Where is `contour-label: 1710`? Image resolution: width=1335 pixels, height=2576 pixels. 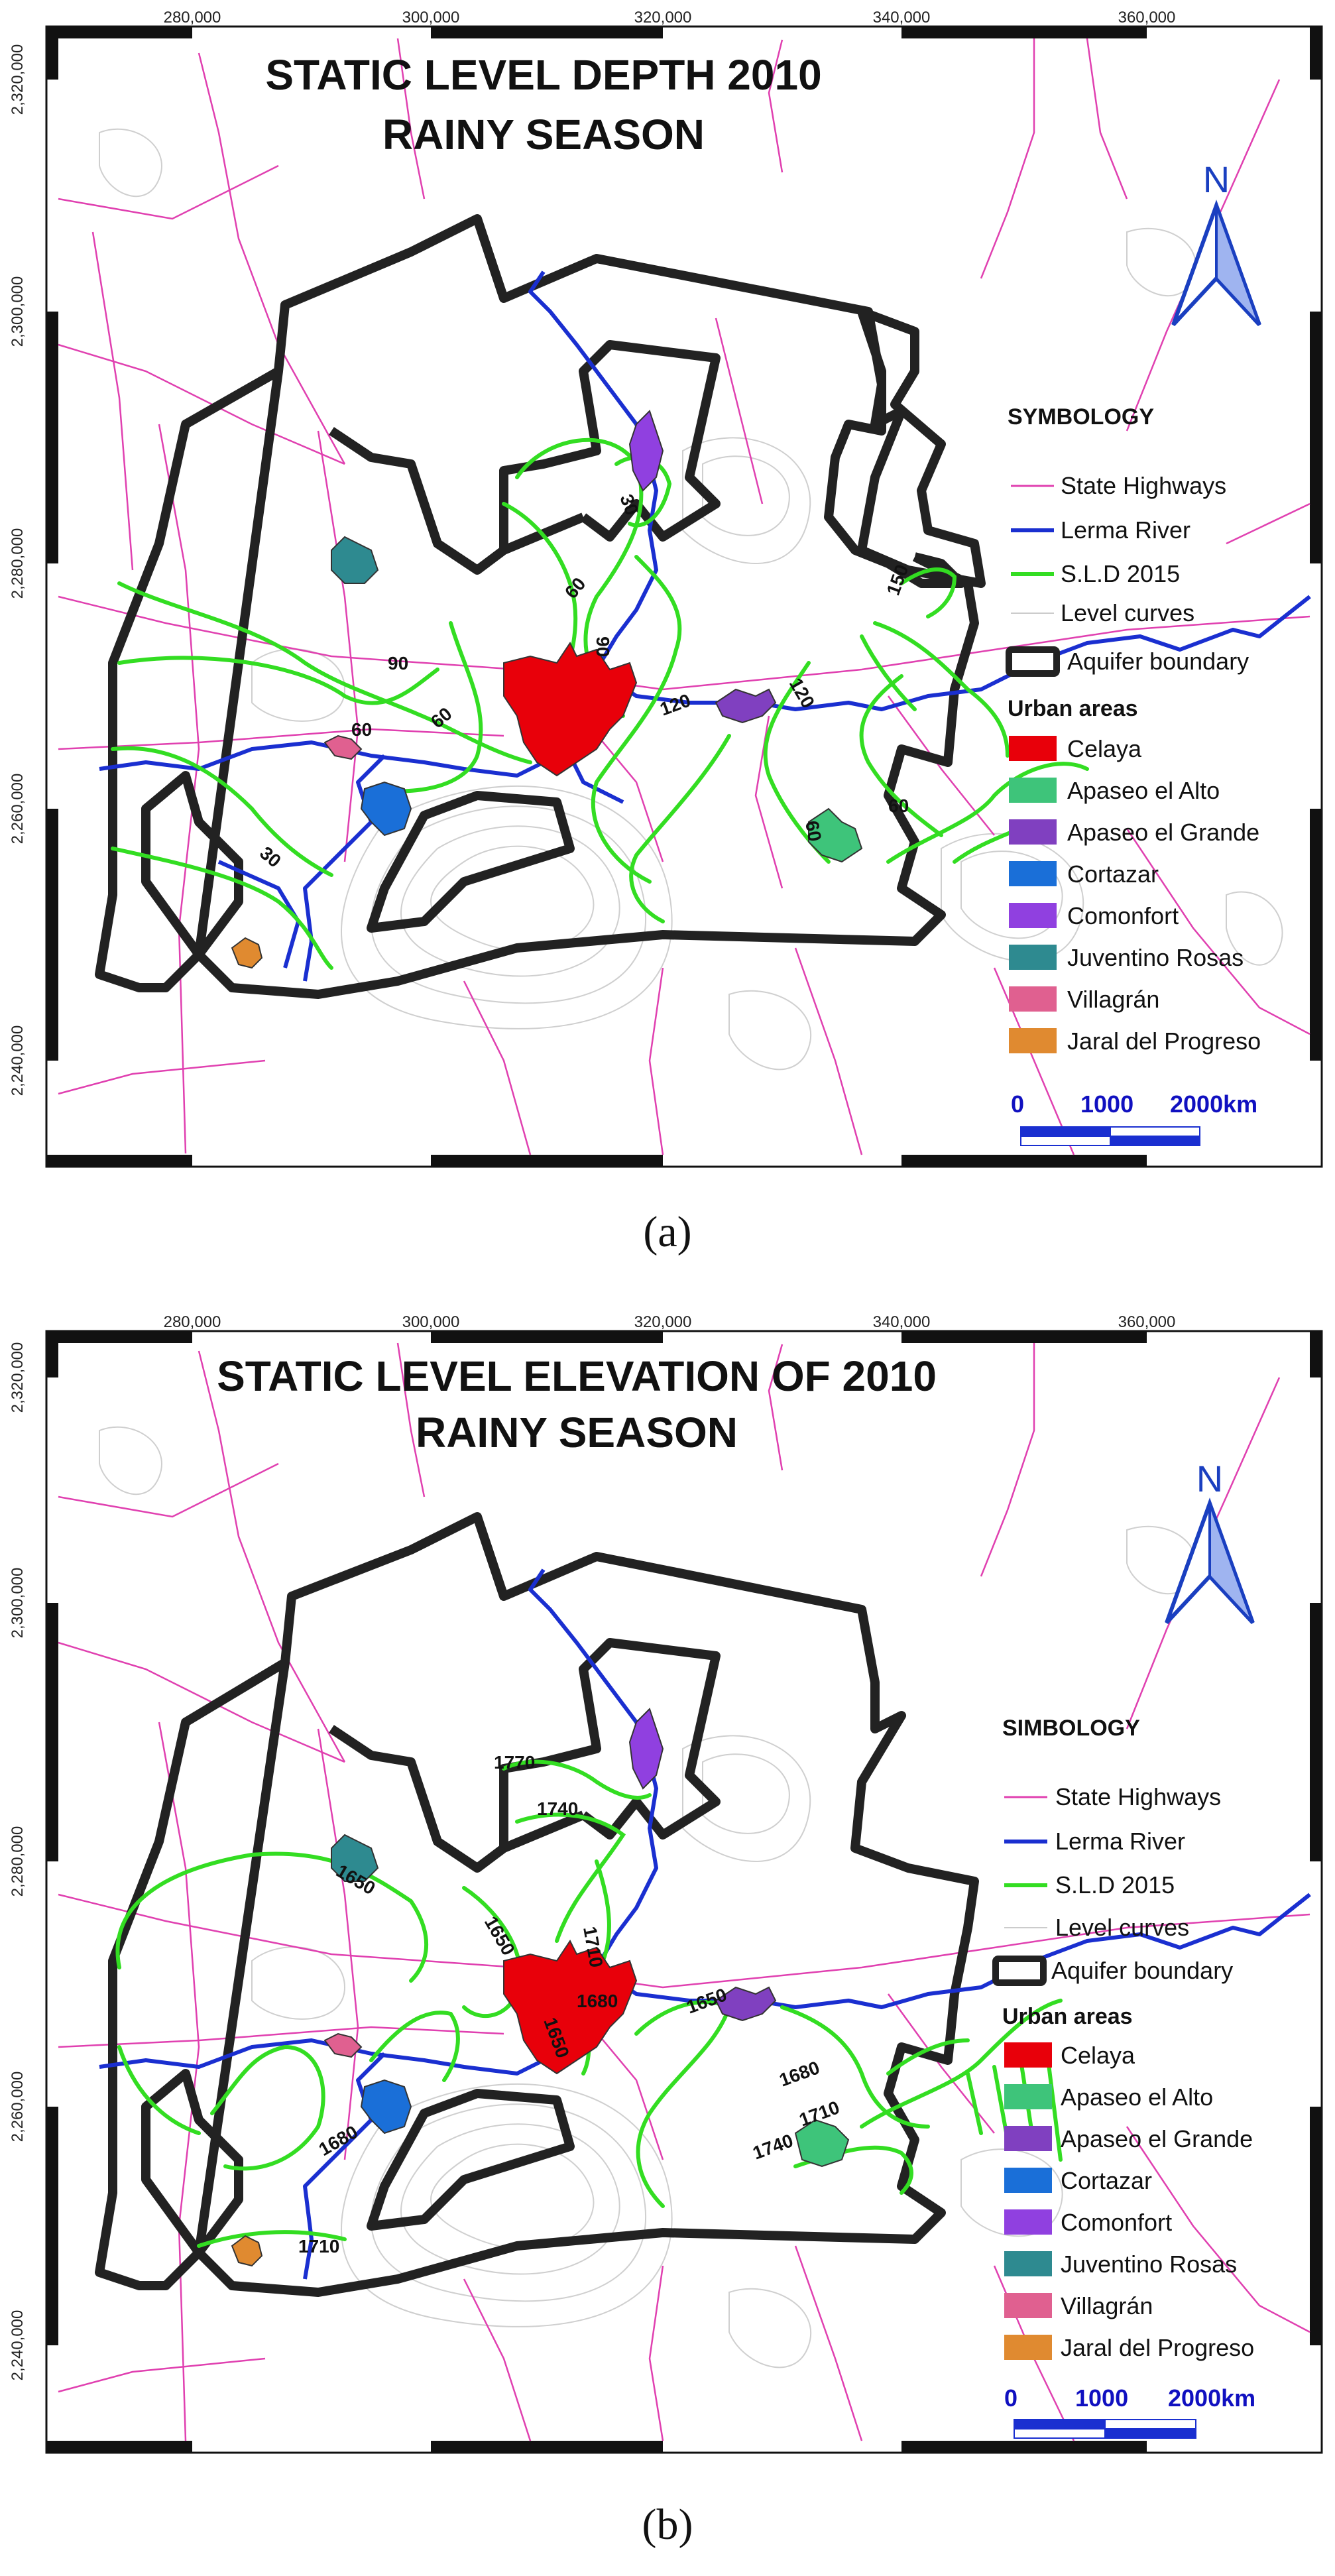
contour-label: 1710 is located at coordinates (318, 2246).